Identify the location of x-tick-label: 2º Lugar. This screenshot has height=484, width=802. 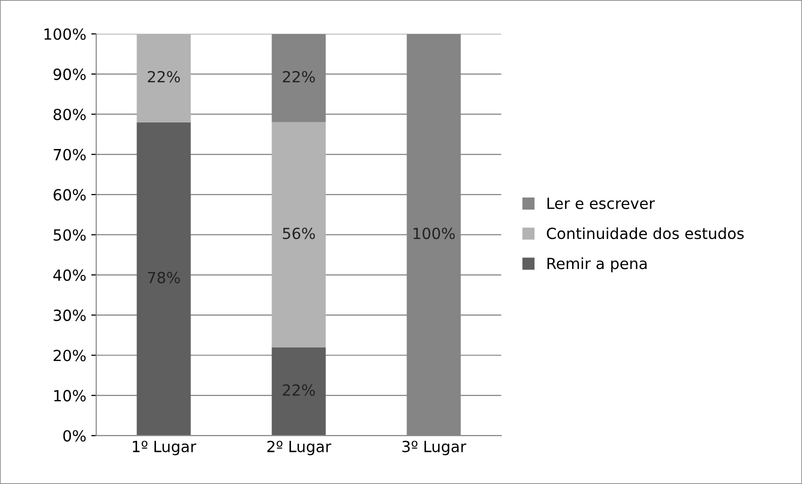
(299, 448).